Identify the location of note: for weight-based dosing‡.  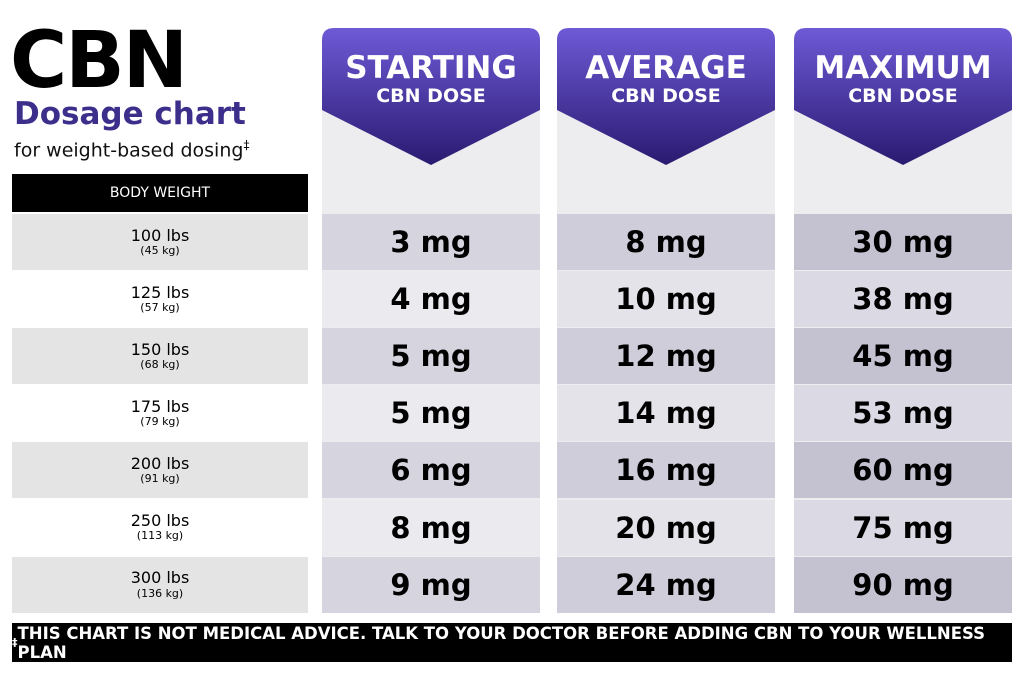
(131, 149).